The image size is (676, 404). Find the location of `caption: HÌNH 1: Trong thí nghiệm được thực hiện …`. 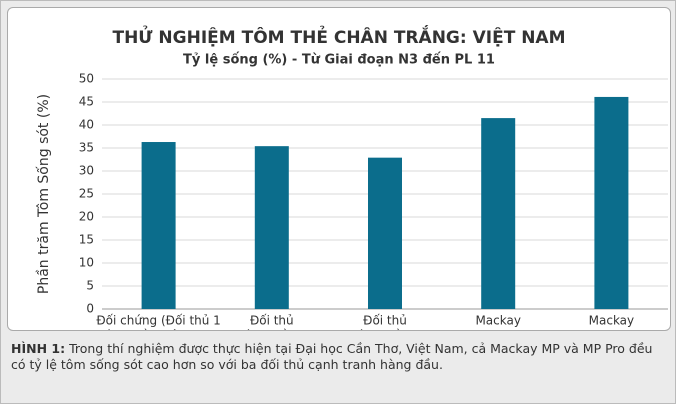

caption: HÌNH 1: Trong thí nghiệm được thực hiện … is located at coordinates (339, 357).